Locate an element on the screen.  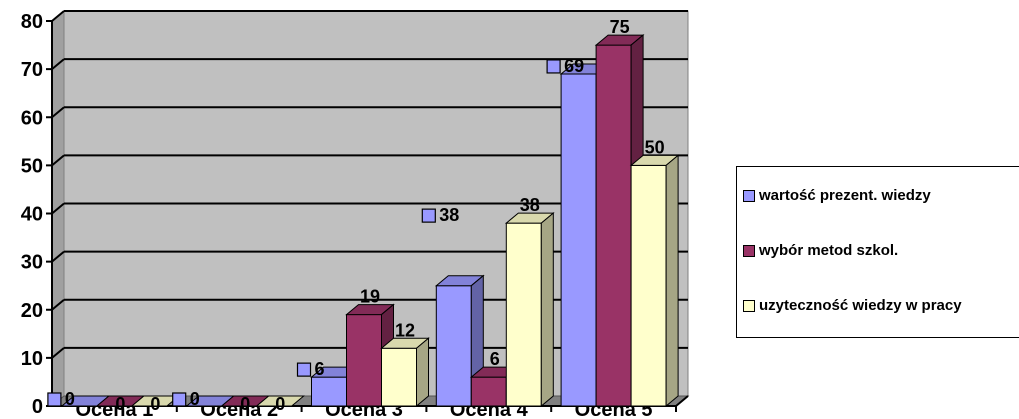
y-tick-label: 70 is located at coordinates (32, 70).